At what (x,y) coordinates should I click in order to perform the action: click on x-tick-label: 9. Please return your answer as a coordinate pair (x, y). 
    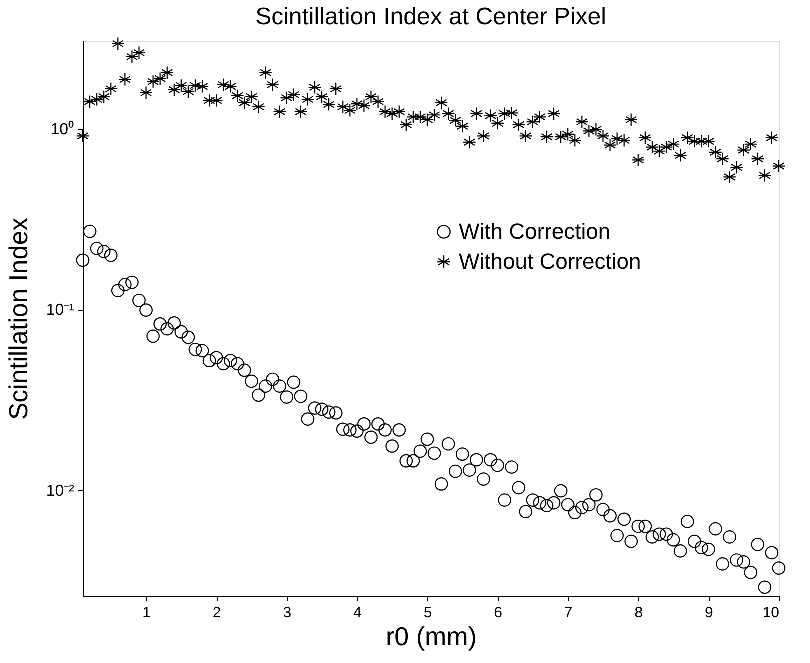
    Looking at the image, I should click on (709, 613).